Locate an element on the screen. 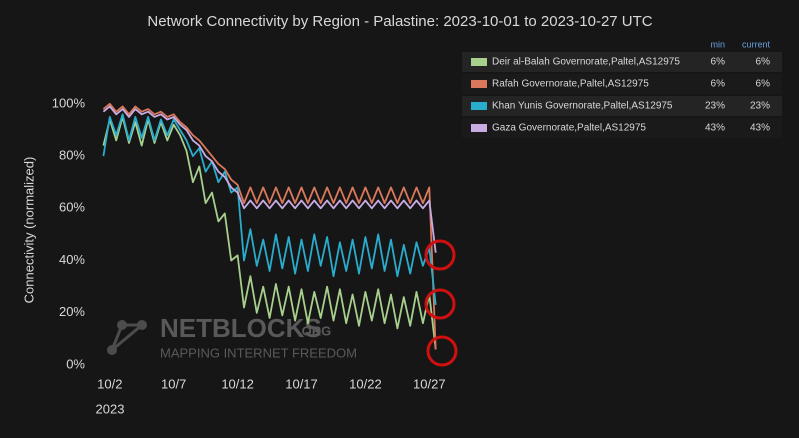 The width and height of the screenshot is (799, 438). x-year-label: 2023 is located at coordinates (110, 408).